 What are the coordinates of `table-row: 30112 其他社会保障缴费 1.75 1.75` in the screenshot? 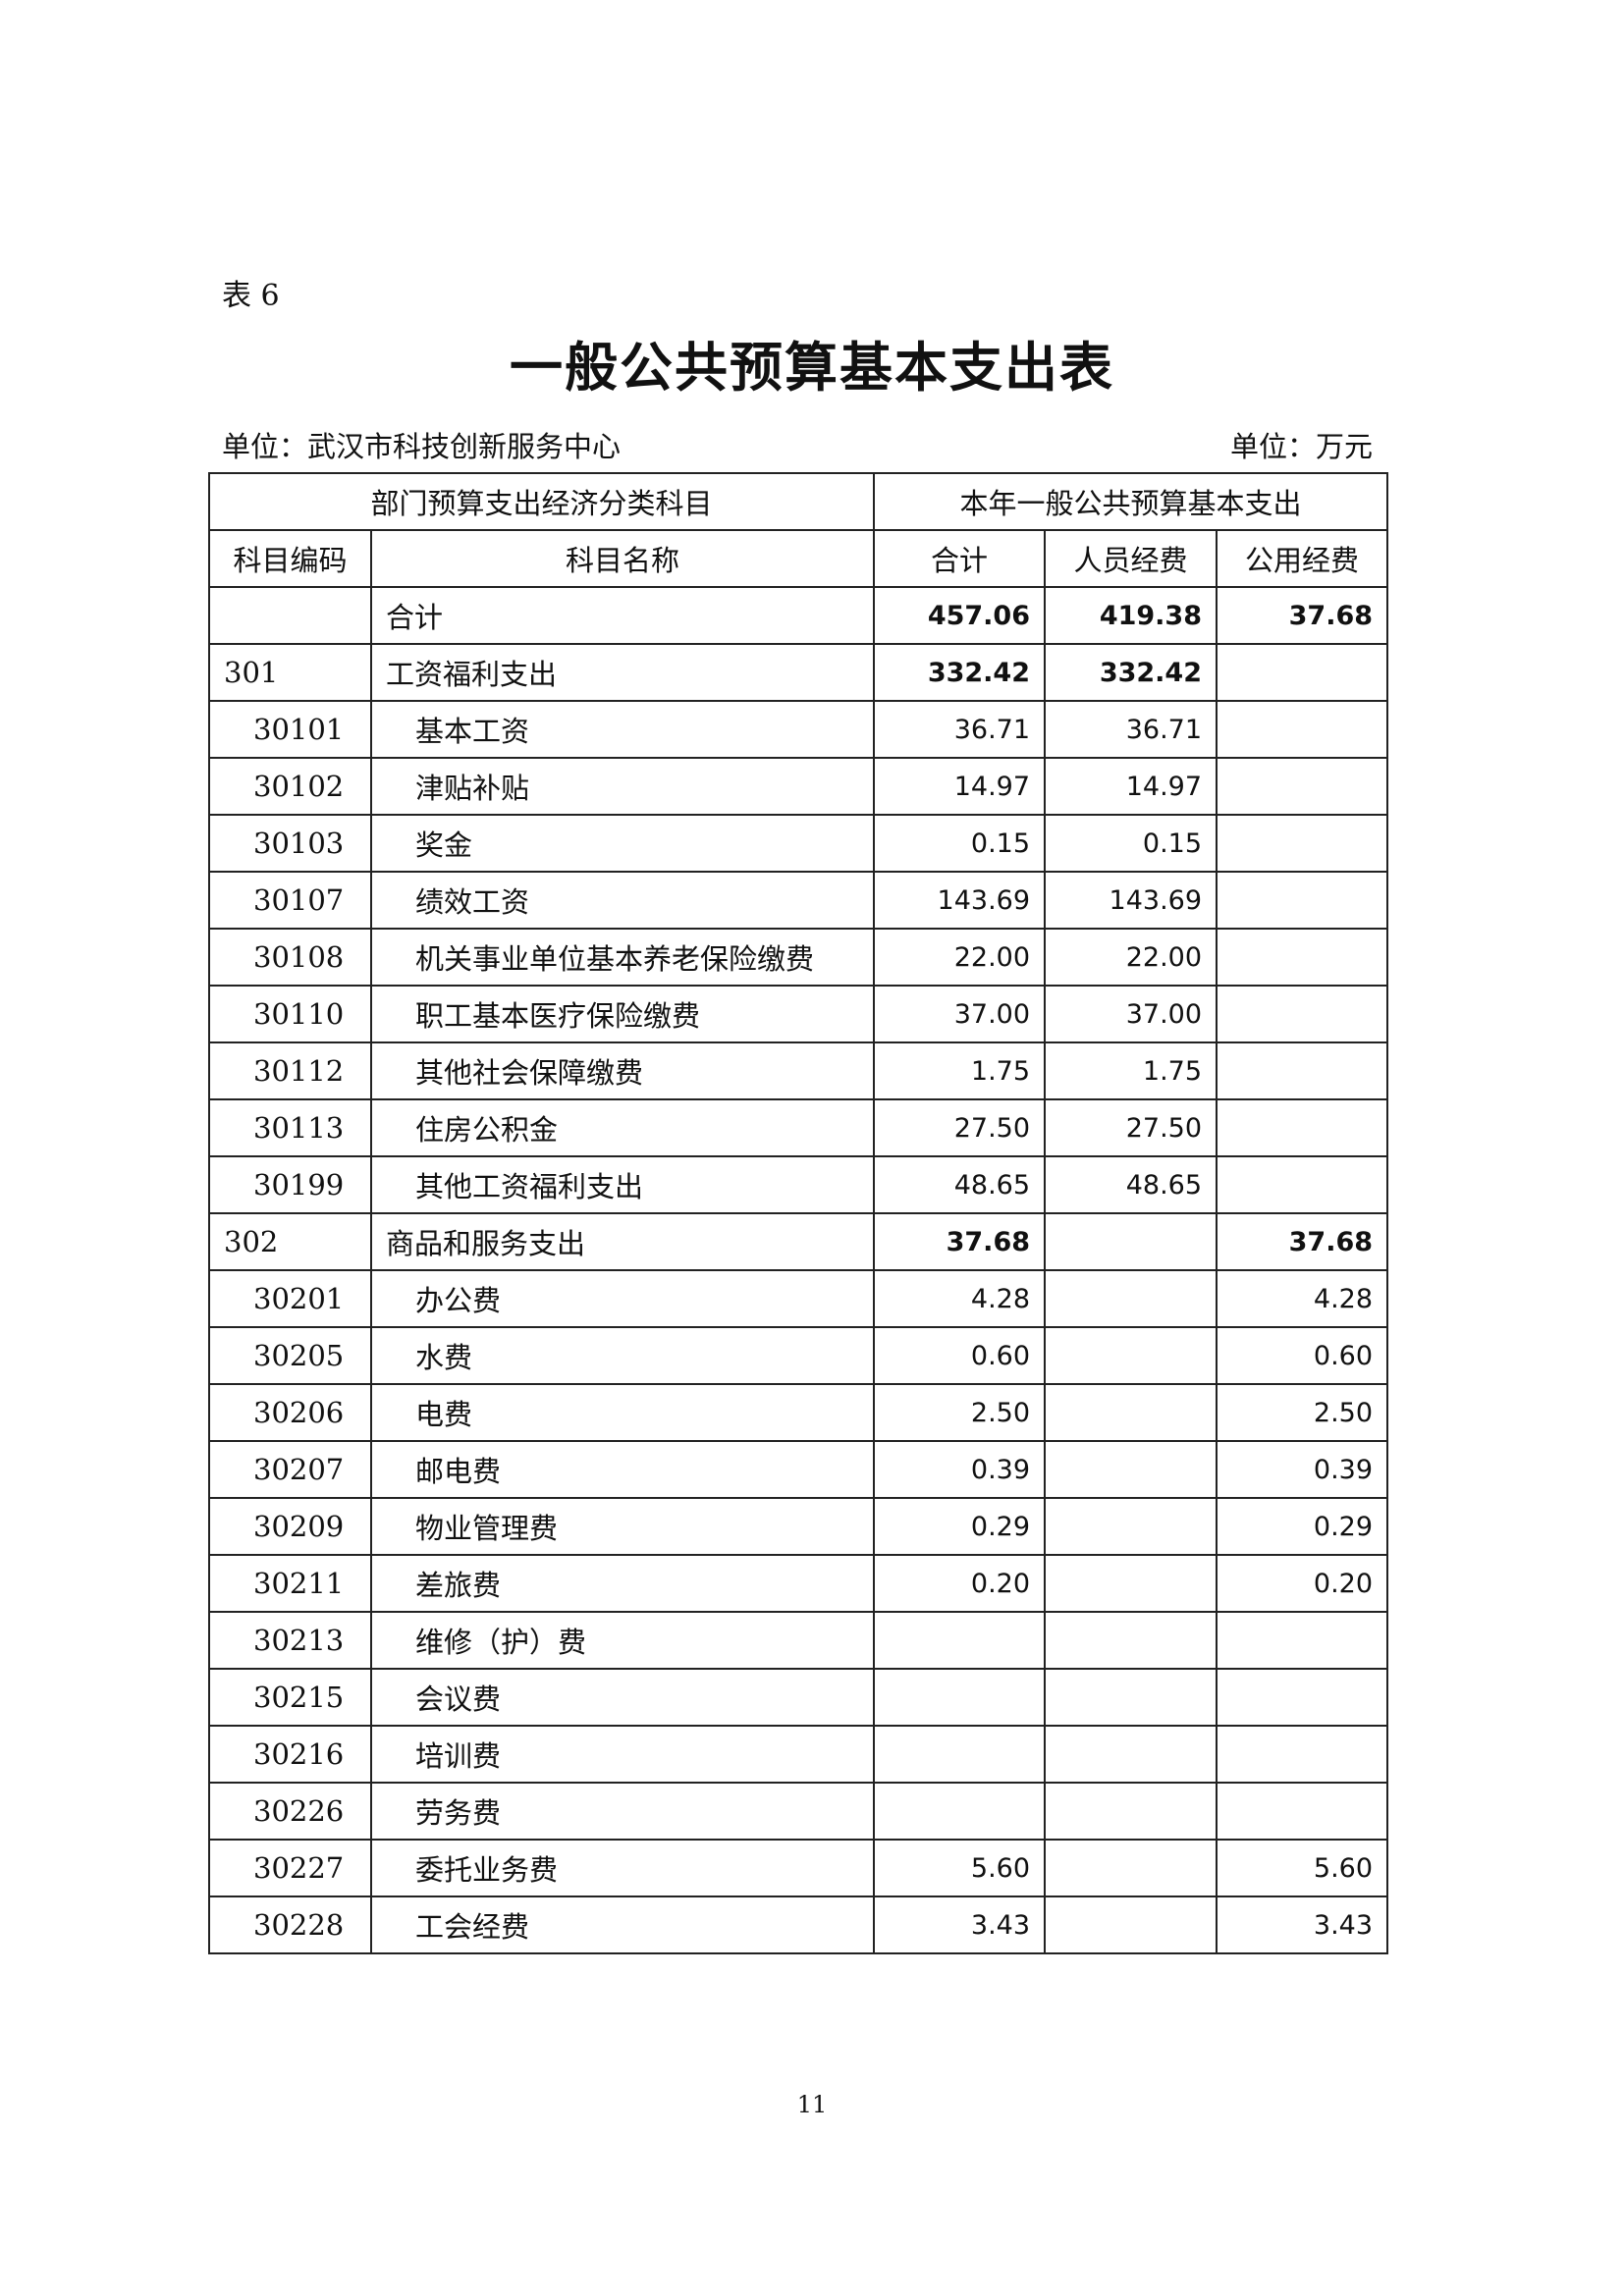 It's located at (798, 1071).